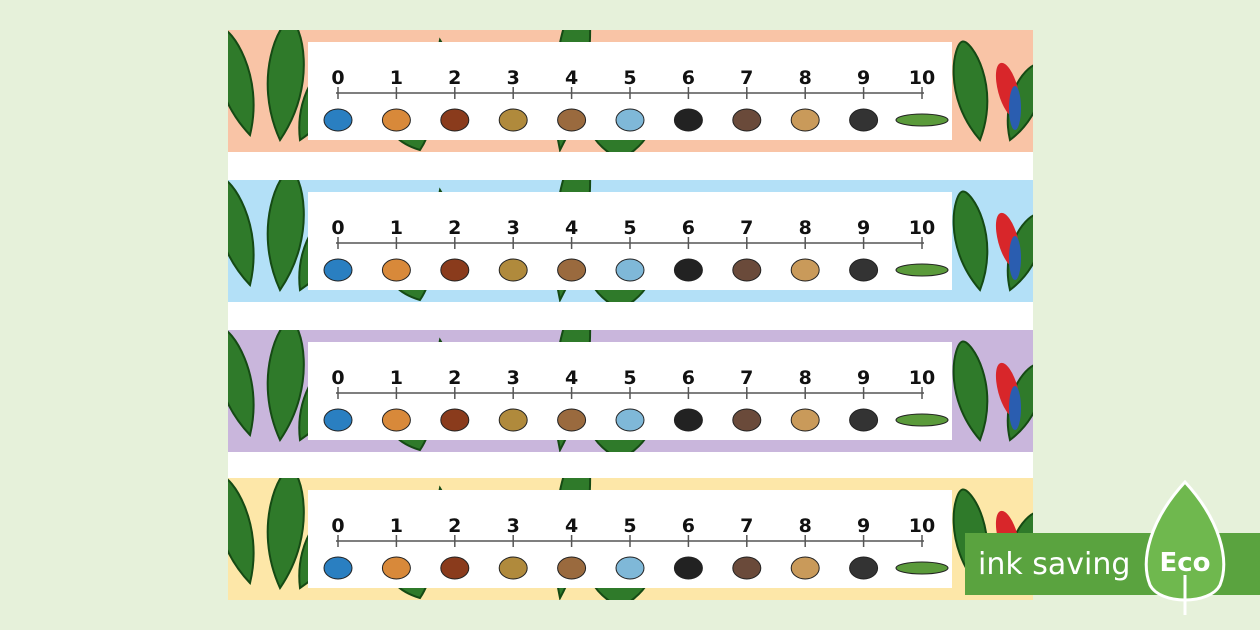 The width and height of the screenshot is (1260, 630). I want to click on badge-text: ink saving, so click(1054, 564).